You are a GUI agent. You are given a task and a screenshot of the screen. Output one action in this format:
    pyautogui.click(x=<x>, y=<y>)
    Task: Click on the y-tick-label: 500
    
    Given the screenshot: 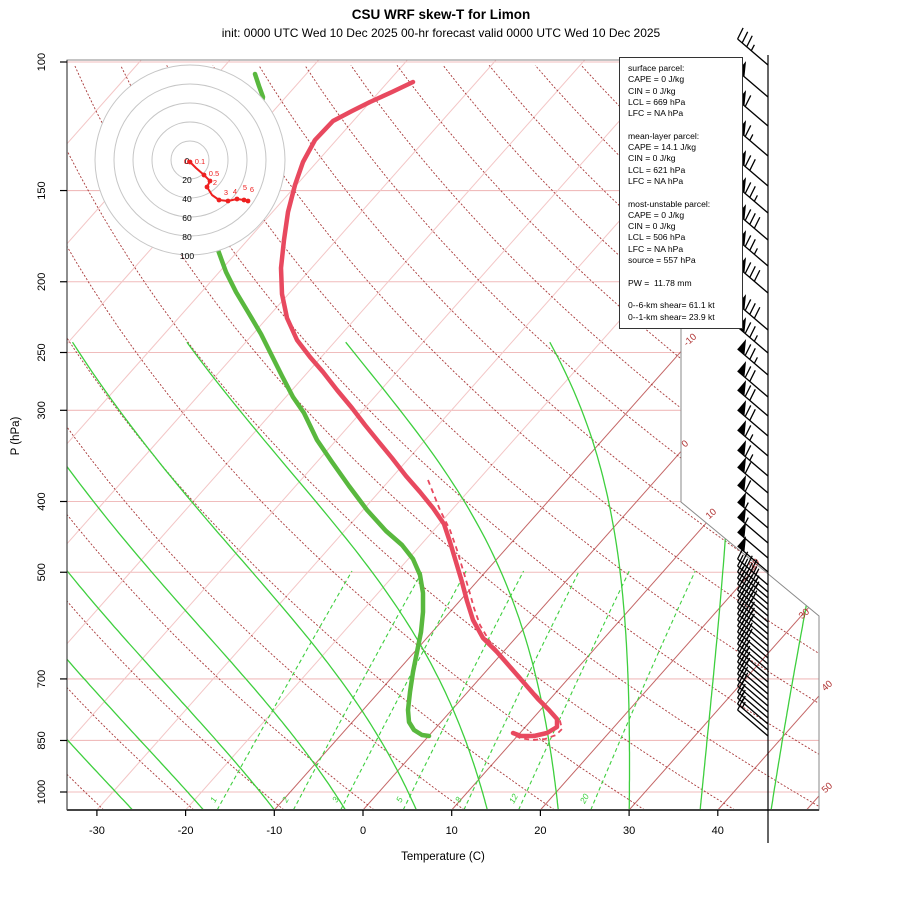 What is the action you would take?
    pyautogui.click(x=42, y=572)
    